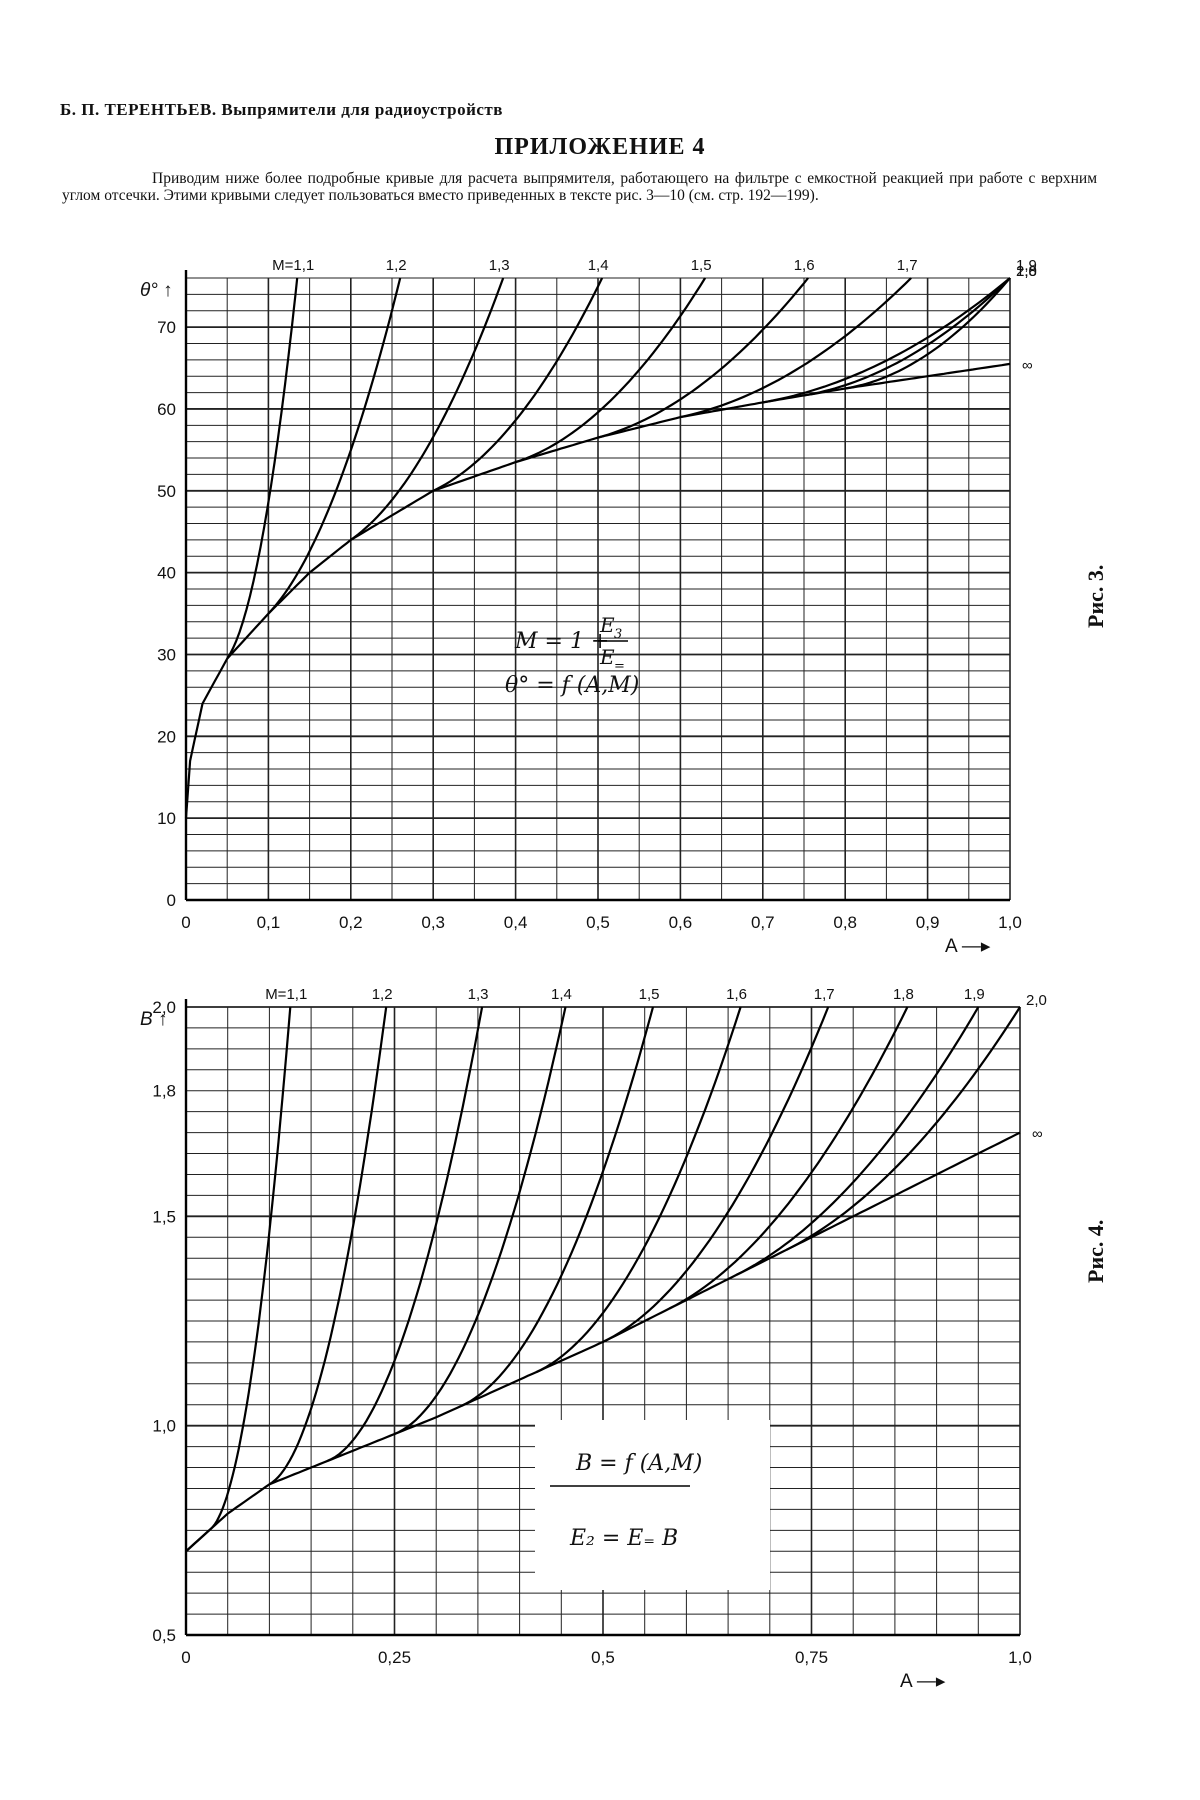 This screenshot has width=1200, height=1800. Describe the element at coordinates (1036, 1000) in the screenshot. I see `fig4-series-label: 2,0` at that location.